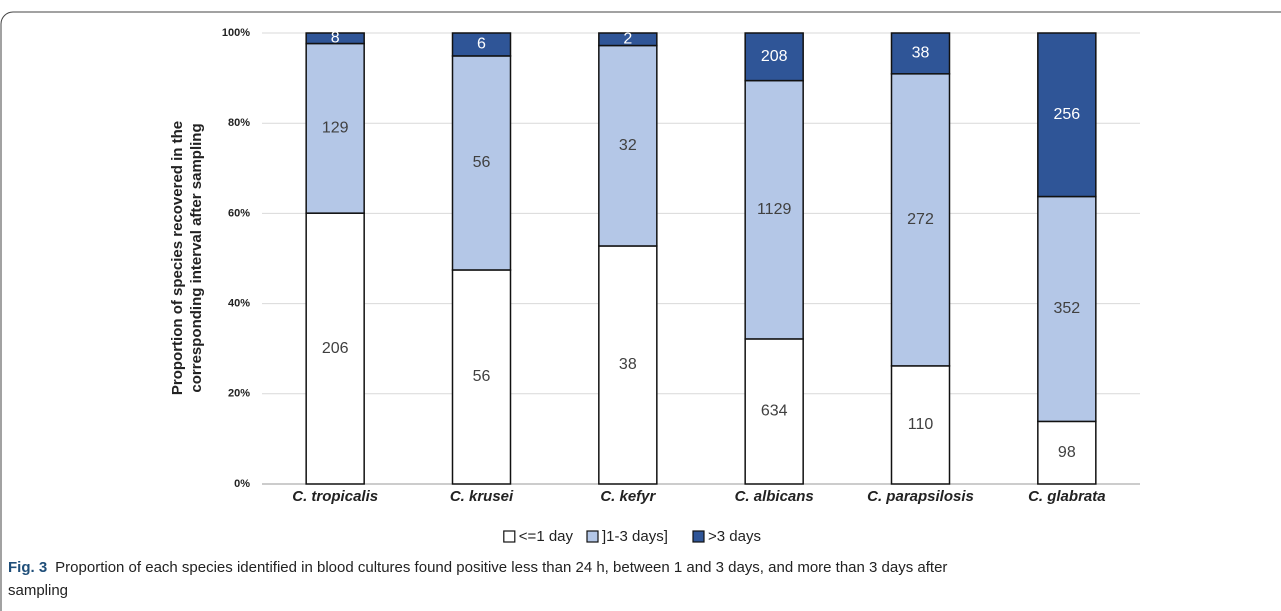  Describe the element at coordinates (1067, 452) in the screenshot. I see `data-label: 98` at that location.